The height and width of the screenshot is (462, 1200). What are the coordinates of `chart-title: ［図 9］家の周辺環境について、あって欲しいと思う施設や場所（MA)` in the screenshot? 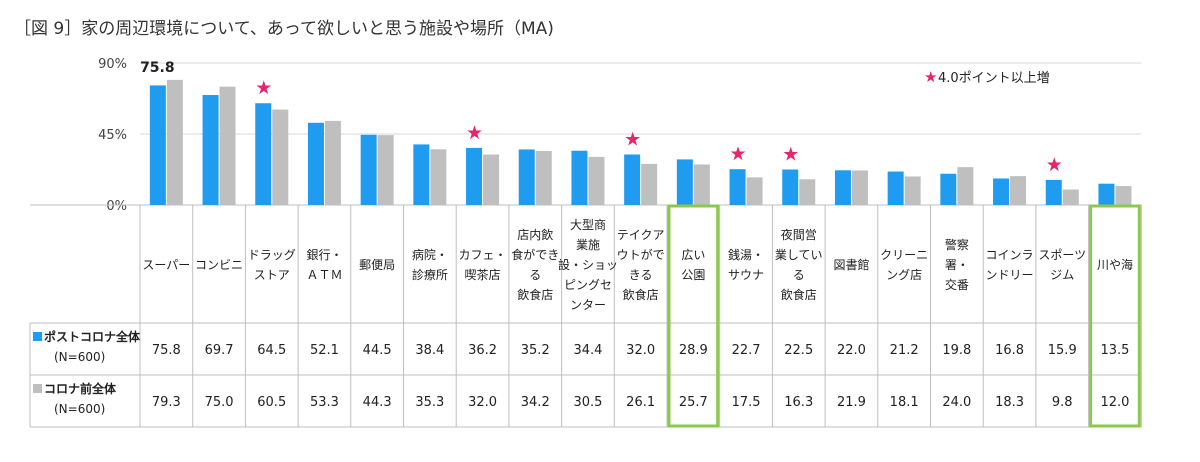 It's located at (284, 29).